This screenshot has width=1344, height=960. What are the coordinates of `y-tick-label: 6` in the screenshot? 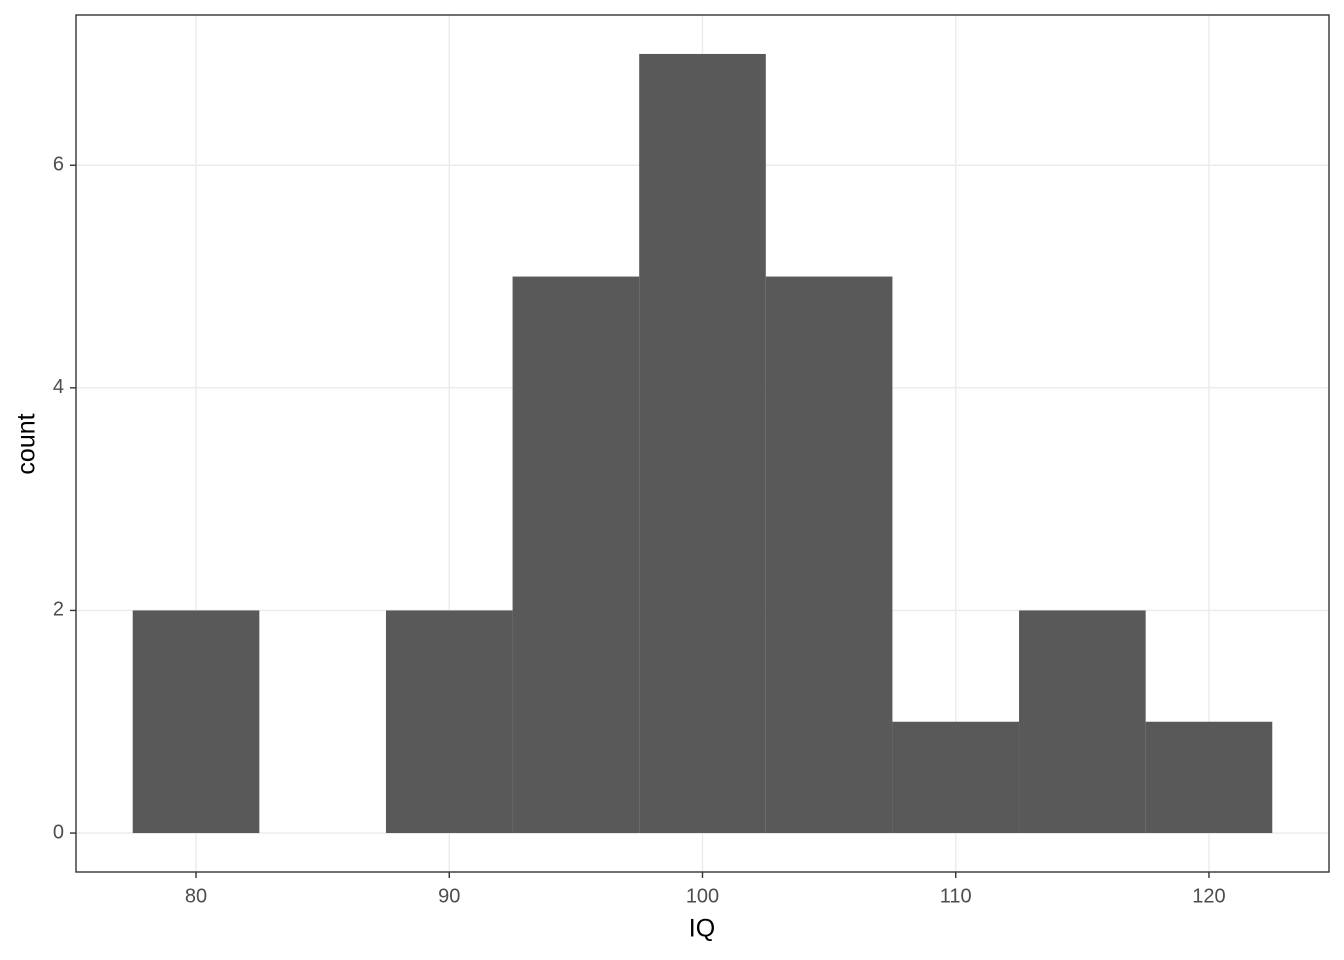 It's located at (58, 165).